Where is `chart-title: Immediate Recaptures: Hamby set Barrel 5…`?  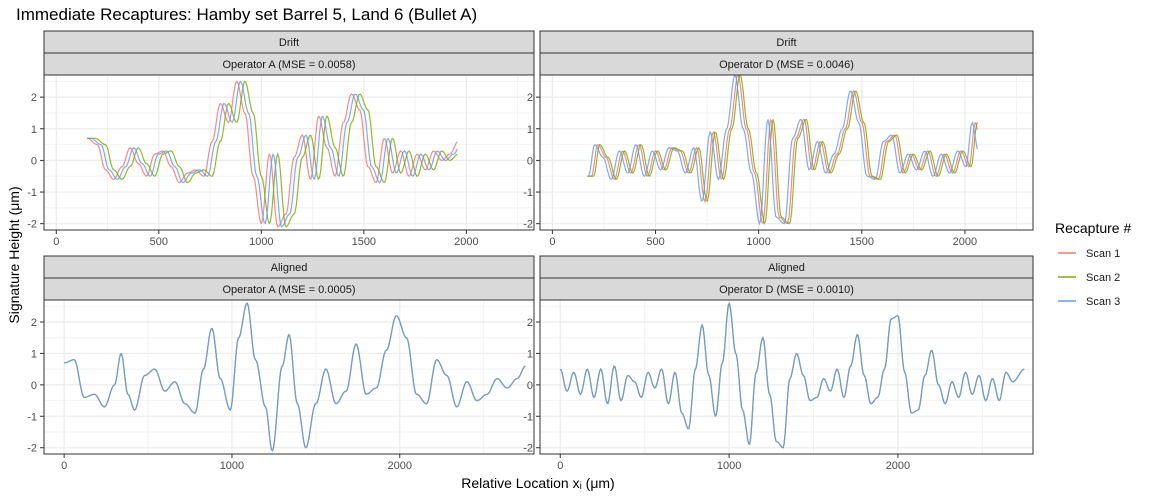
chart-title: Immediate Recaptures: Hamby set Barrel 5… is located at coordinates (246, 14).